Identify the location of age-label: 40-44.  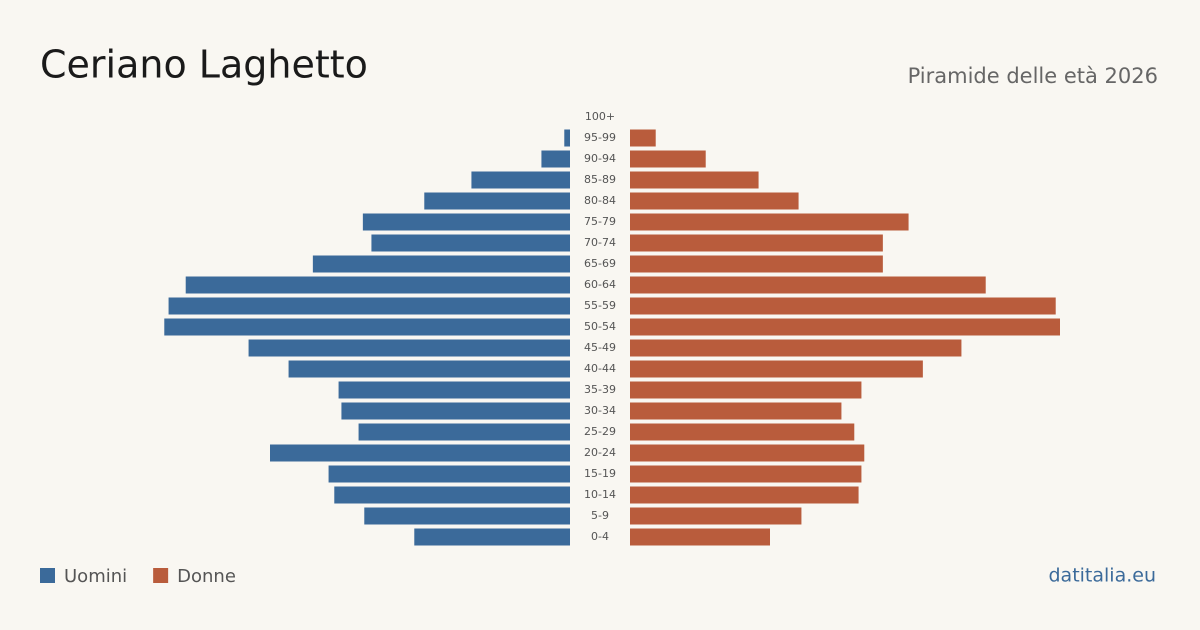
(600, 368).